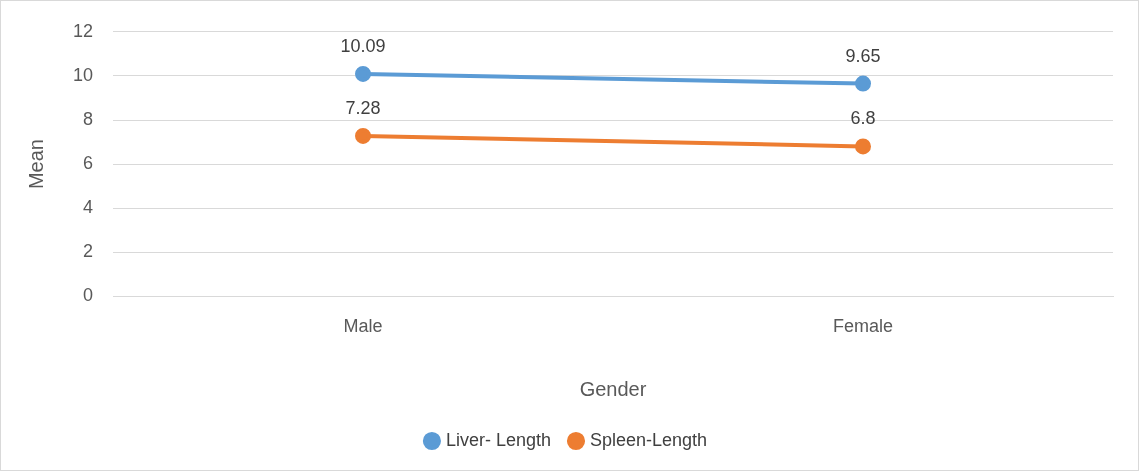  Describe the element at coordinates (498, 439) in the screenshot. I see `legend-label: Liver- Length` at that location.